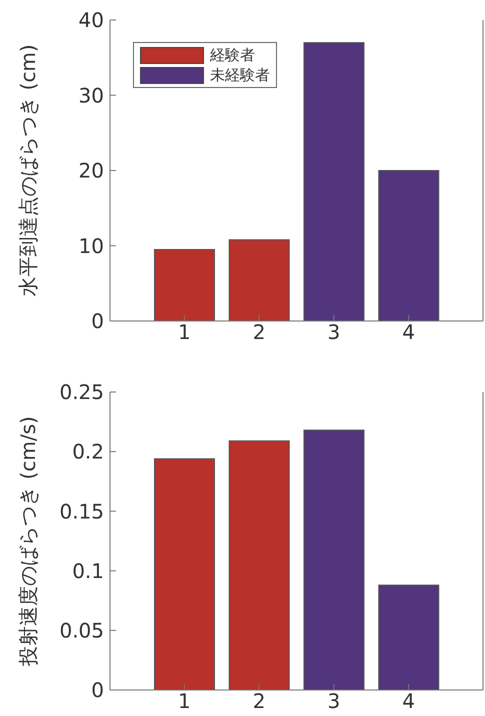  Describe the element at coordinates (91, 20) in the screenshot. I see `y-tick-label: 40` at that location.